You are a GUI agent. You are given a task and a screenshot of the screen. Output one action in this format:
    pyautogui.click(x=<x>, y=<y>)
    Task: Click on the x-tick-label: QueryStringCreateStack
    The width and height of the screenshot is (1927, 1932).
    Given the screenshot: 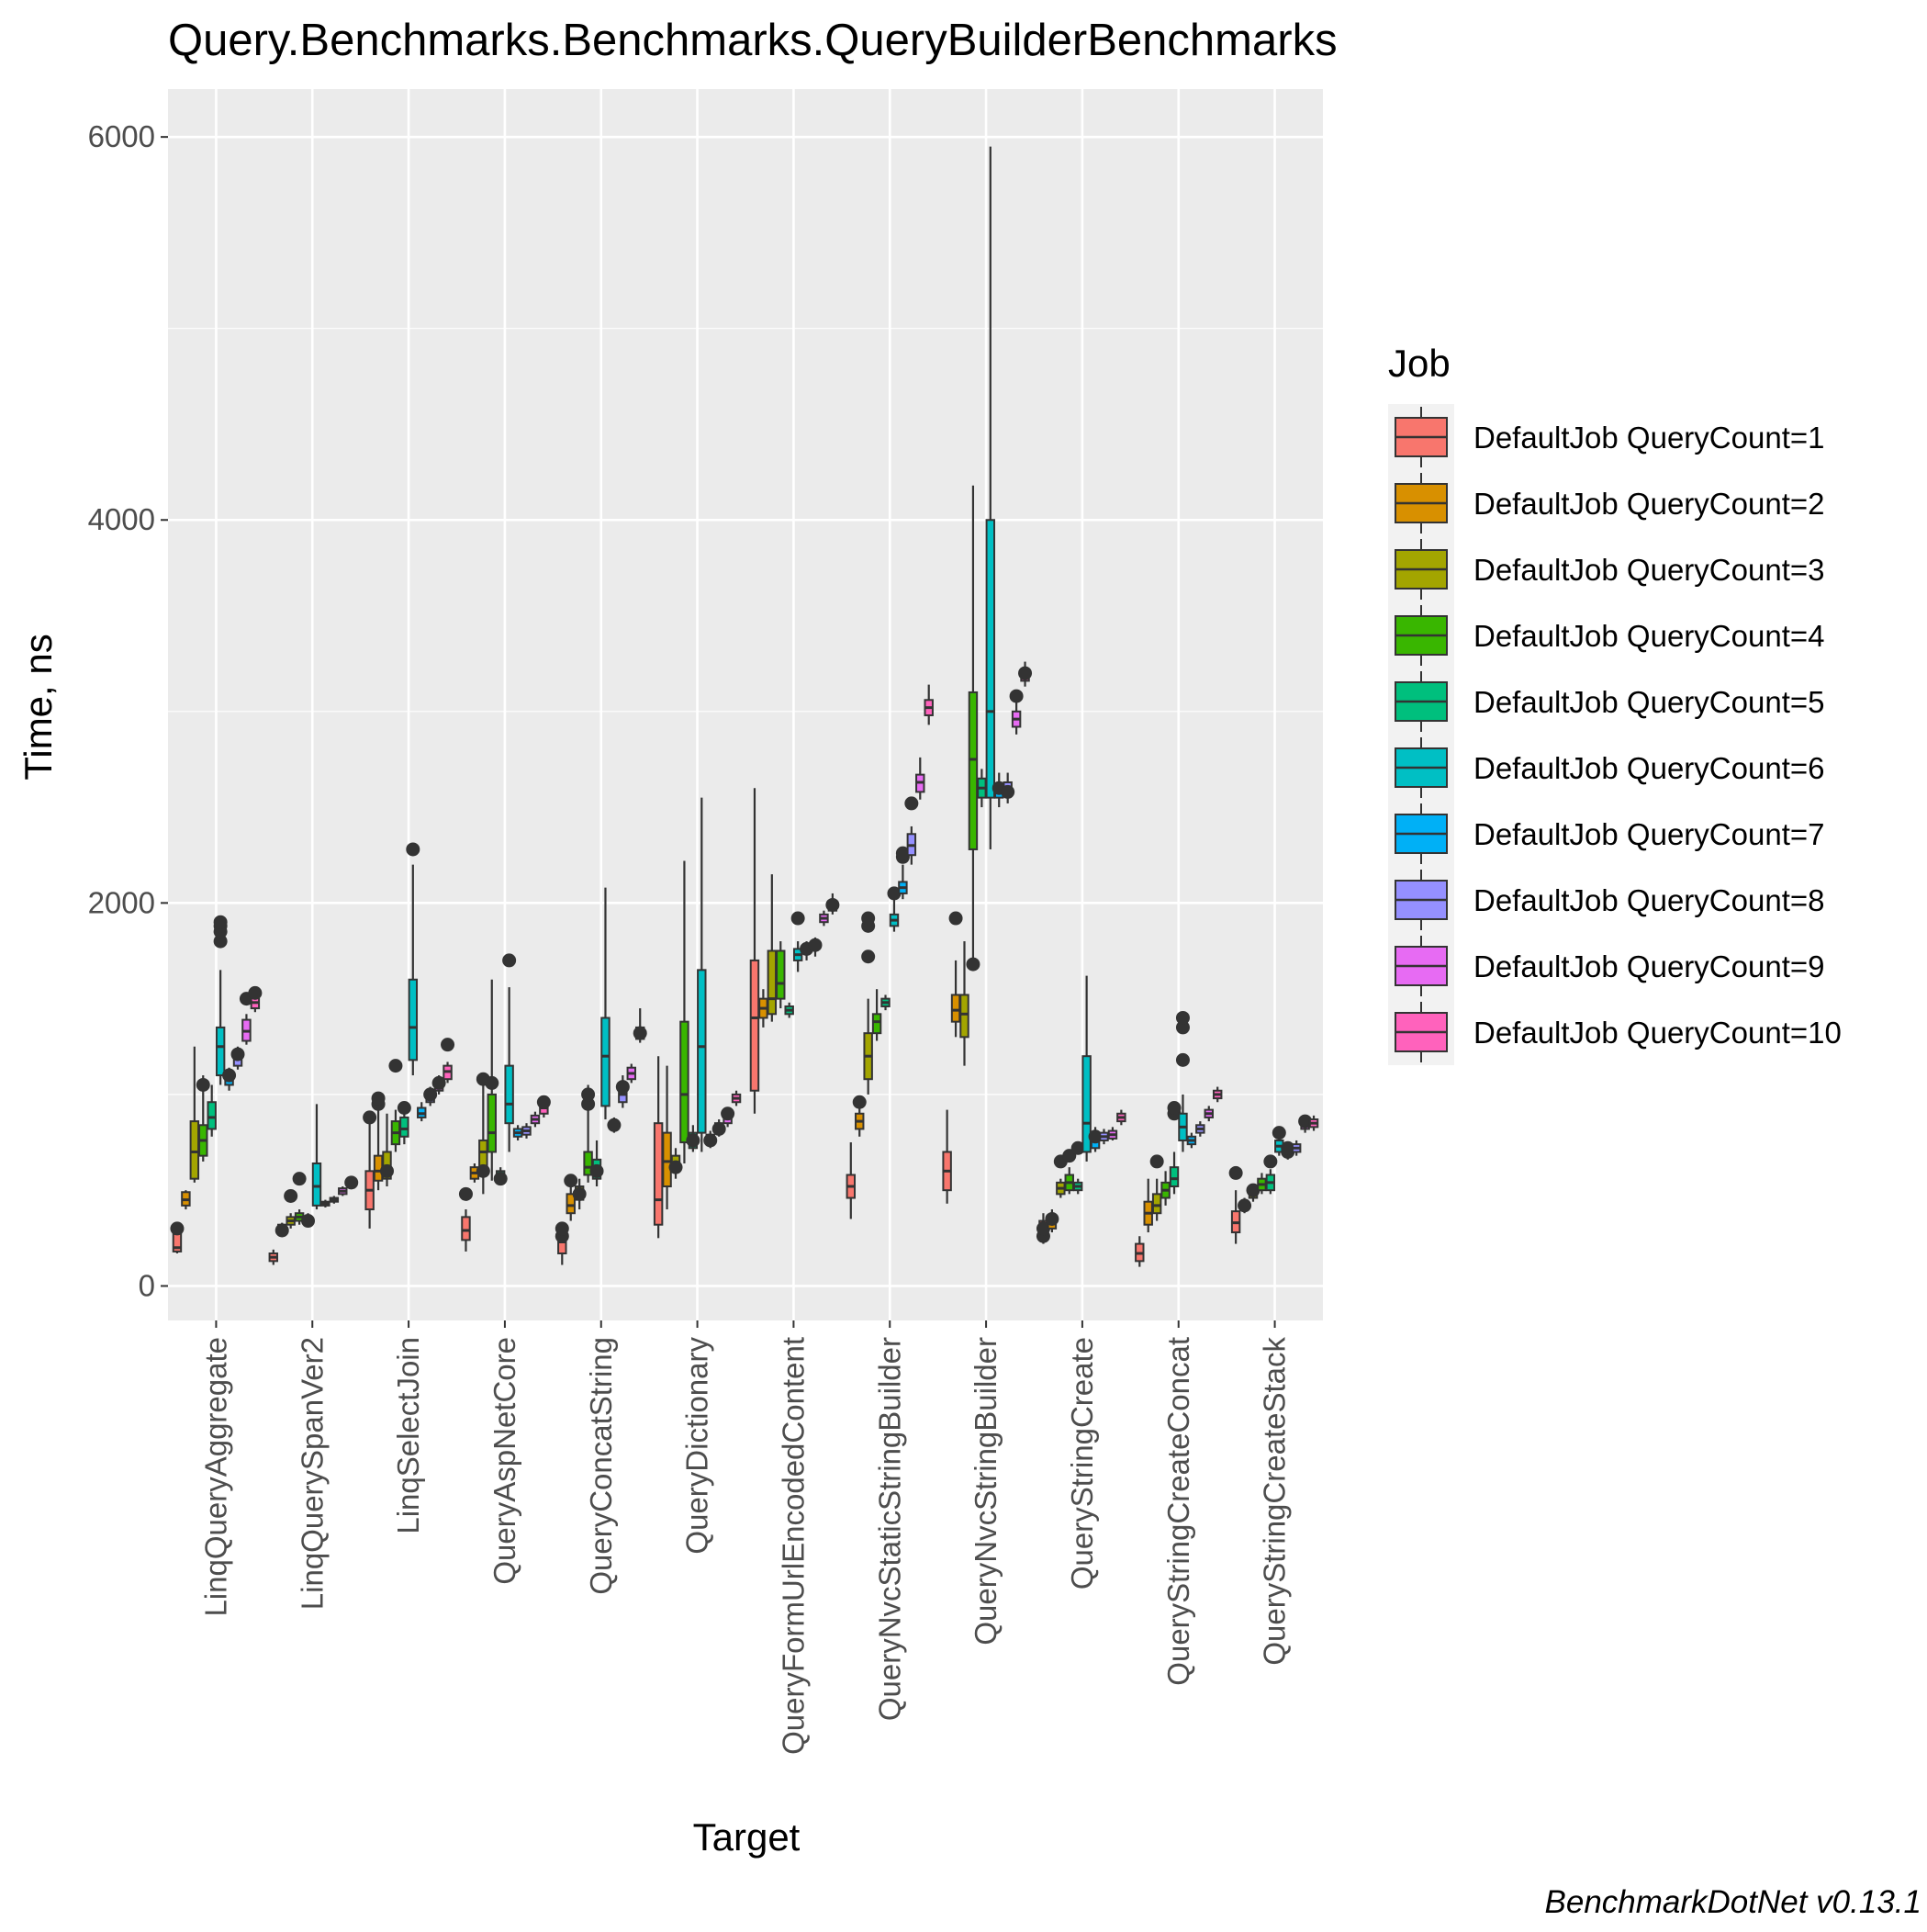 What is the action you would take?
    pyautogui.click(x=1275, y=1501)
    